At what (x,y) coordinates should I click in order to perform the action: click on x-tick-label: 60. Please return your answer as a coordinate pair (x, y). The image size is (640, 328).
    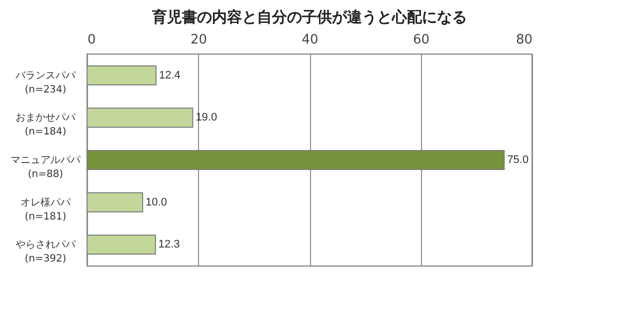
    Looking at the image, I should click on (421, 40).